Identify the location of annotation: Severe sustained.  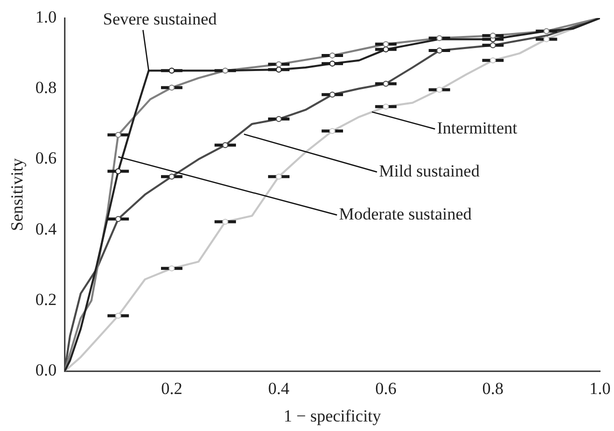
(160, 18).